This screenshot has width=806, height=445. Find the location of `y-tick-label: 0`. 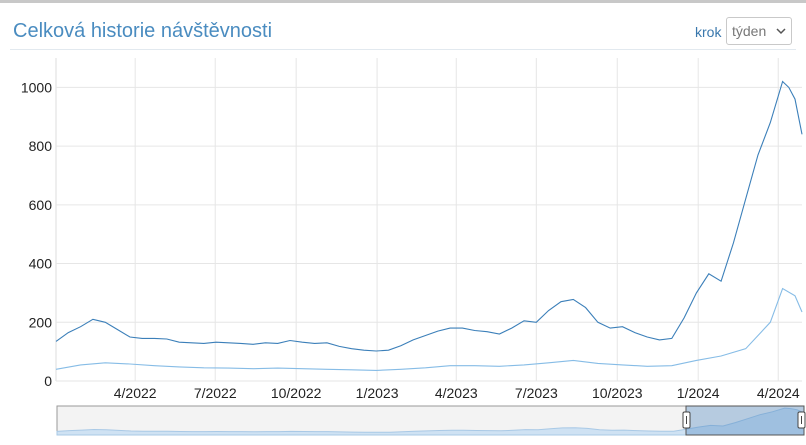

y-tick-label: 0 is located at coordinates (48, 381).